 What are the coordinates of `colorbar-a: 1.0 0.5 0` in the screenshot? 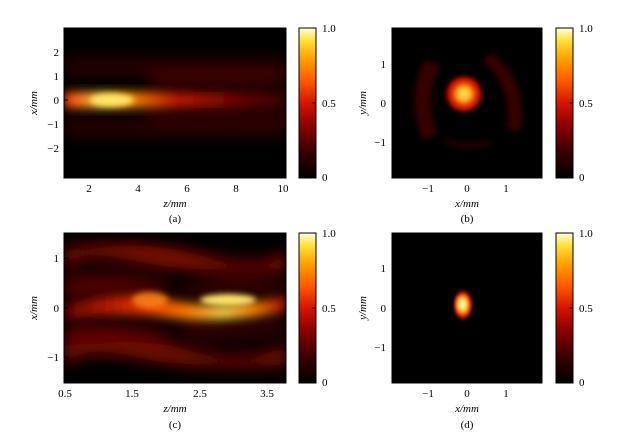 It's located at (317, 103).